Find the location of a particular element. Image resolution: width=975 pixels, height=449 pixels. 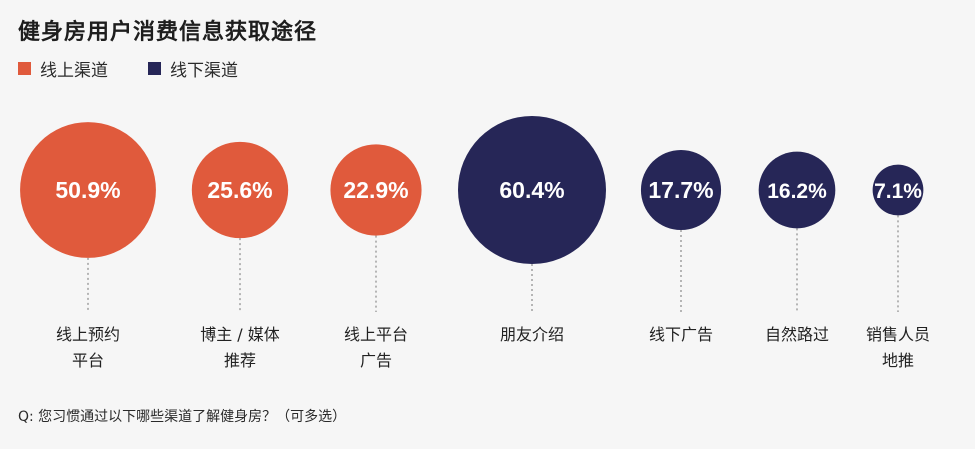

bubble-value-label: 16.2% is located at coordinates (797, 191).